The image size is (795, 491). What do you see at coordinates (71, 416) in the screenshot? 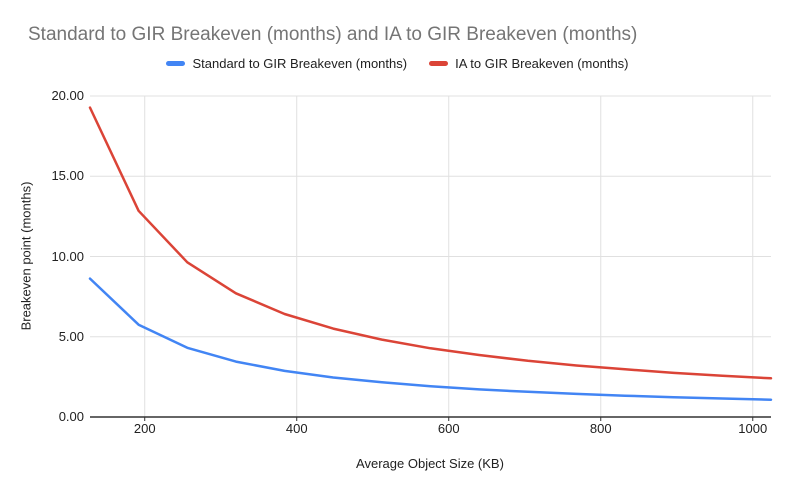
I see `y-tick-label: 0.00` at bounding box center [71, 416].